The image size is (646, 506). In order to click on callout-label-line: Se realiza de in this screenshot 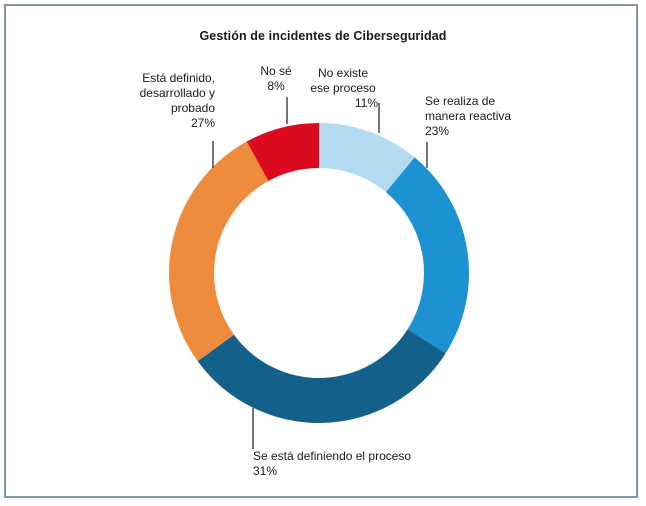, I will do `click(460, 101)`.